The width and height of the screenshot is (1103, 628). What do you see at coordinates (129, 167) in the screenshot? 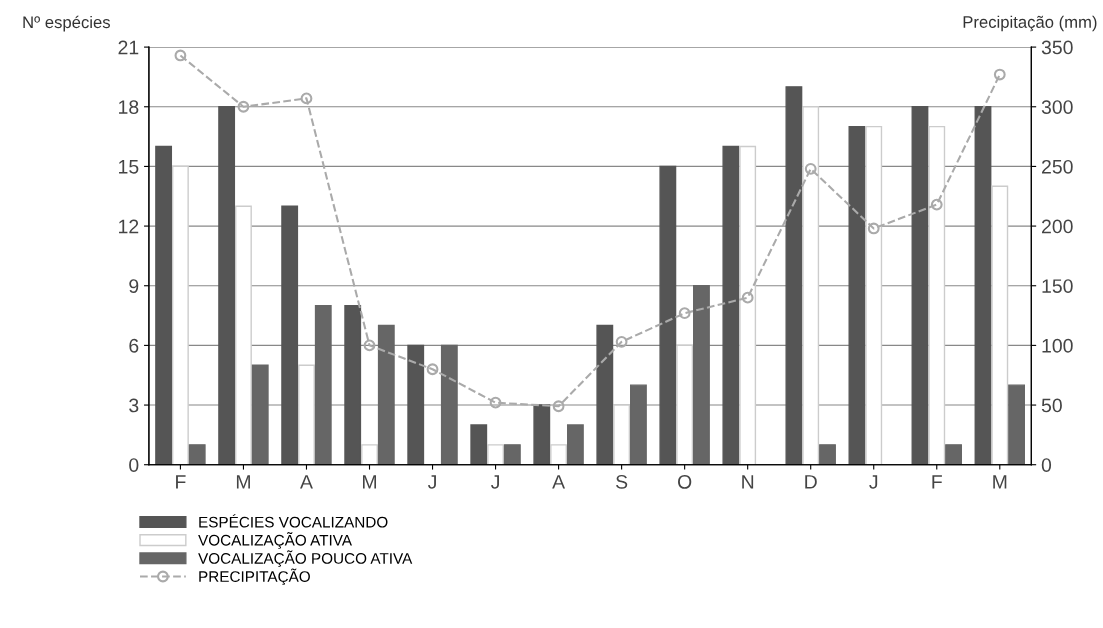
I see `y-tick-label: 15` at bounding box center [129, 167].